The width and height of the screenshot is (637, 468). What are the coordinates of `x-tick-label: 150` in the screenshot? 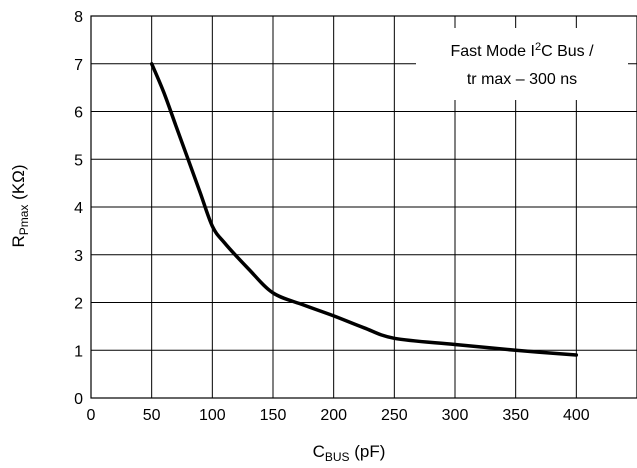 It's located at (273, 415).